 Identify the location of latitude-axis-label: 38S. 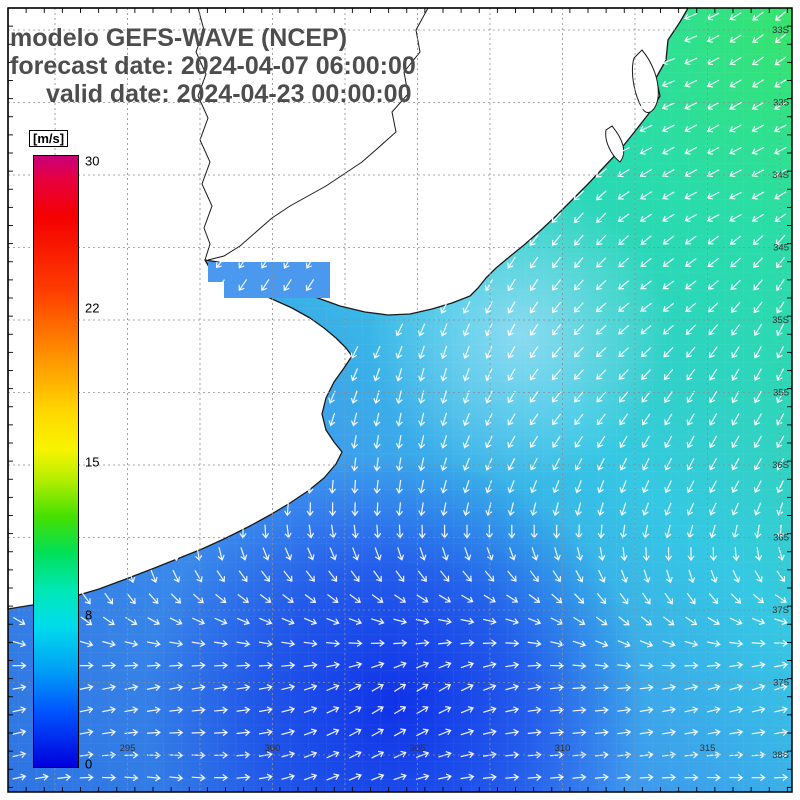
(780, 755).